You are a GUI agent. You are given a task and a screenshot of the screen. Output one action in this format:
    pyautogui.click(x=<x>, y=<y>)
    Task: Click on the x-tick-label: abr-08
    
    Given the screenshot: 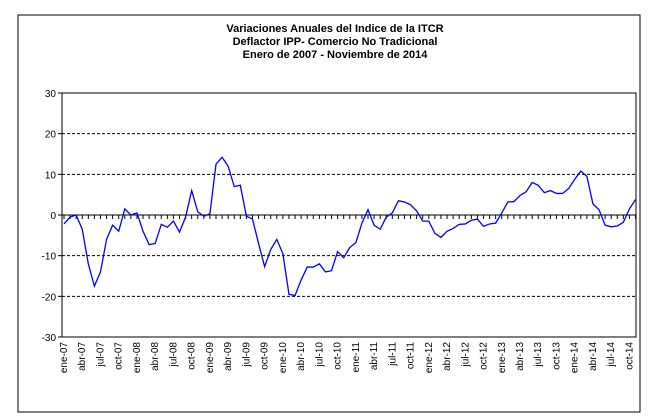 What is the action you would take?
    pyautogui.click(x=155, y=356)
    